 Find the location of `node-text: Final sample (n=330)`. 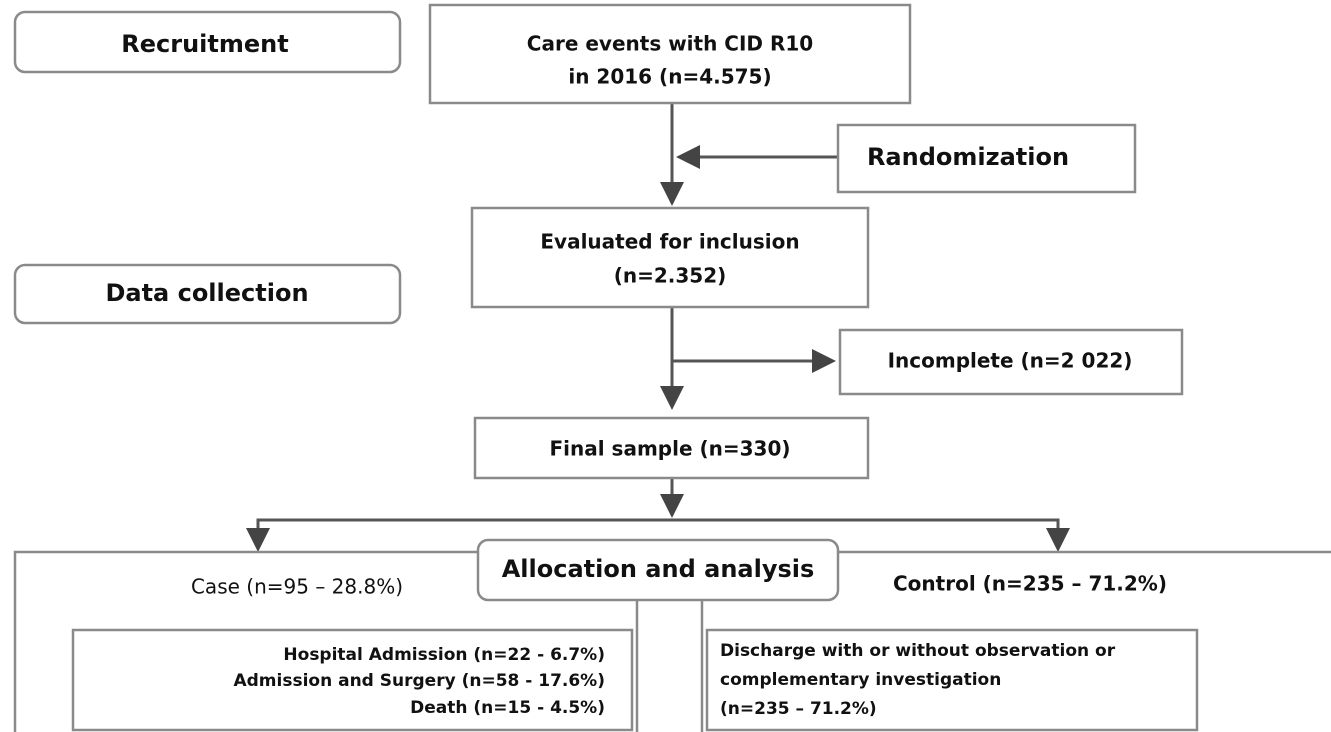

node-text: Final sample (n=330) is located at coordinates (669, 449).